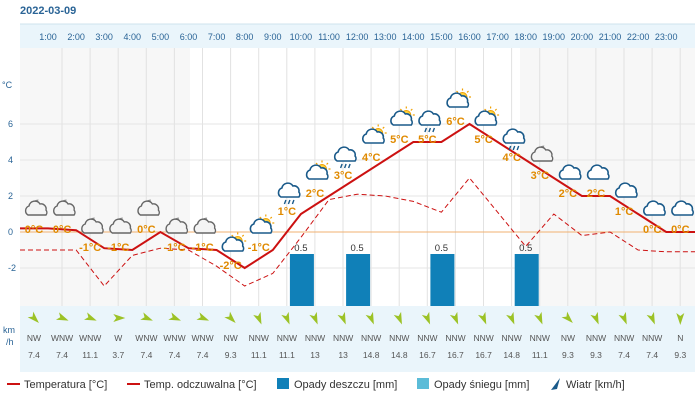 The height and width of the screenshot is (408, 695). What do you see at coordinates (555, 384) in the screenshot?
I see `legend-wind-icon` at bounding box center [555, 384].